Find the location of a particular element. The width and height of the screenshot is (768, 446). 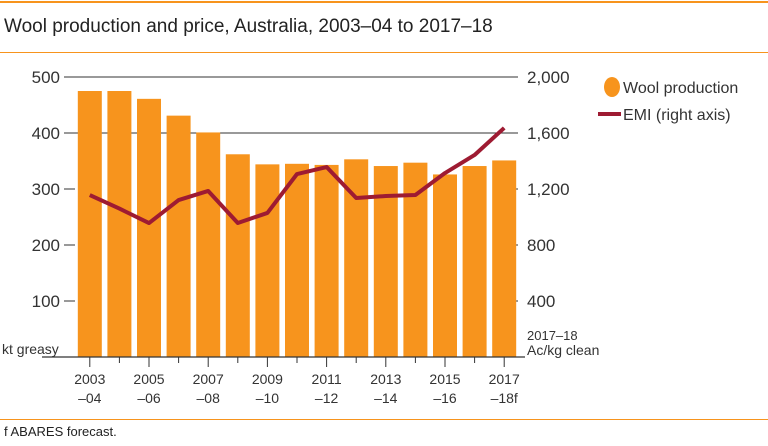

x-tick-label-year: 2015 is located at coordinates (444, 379).